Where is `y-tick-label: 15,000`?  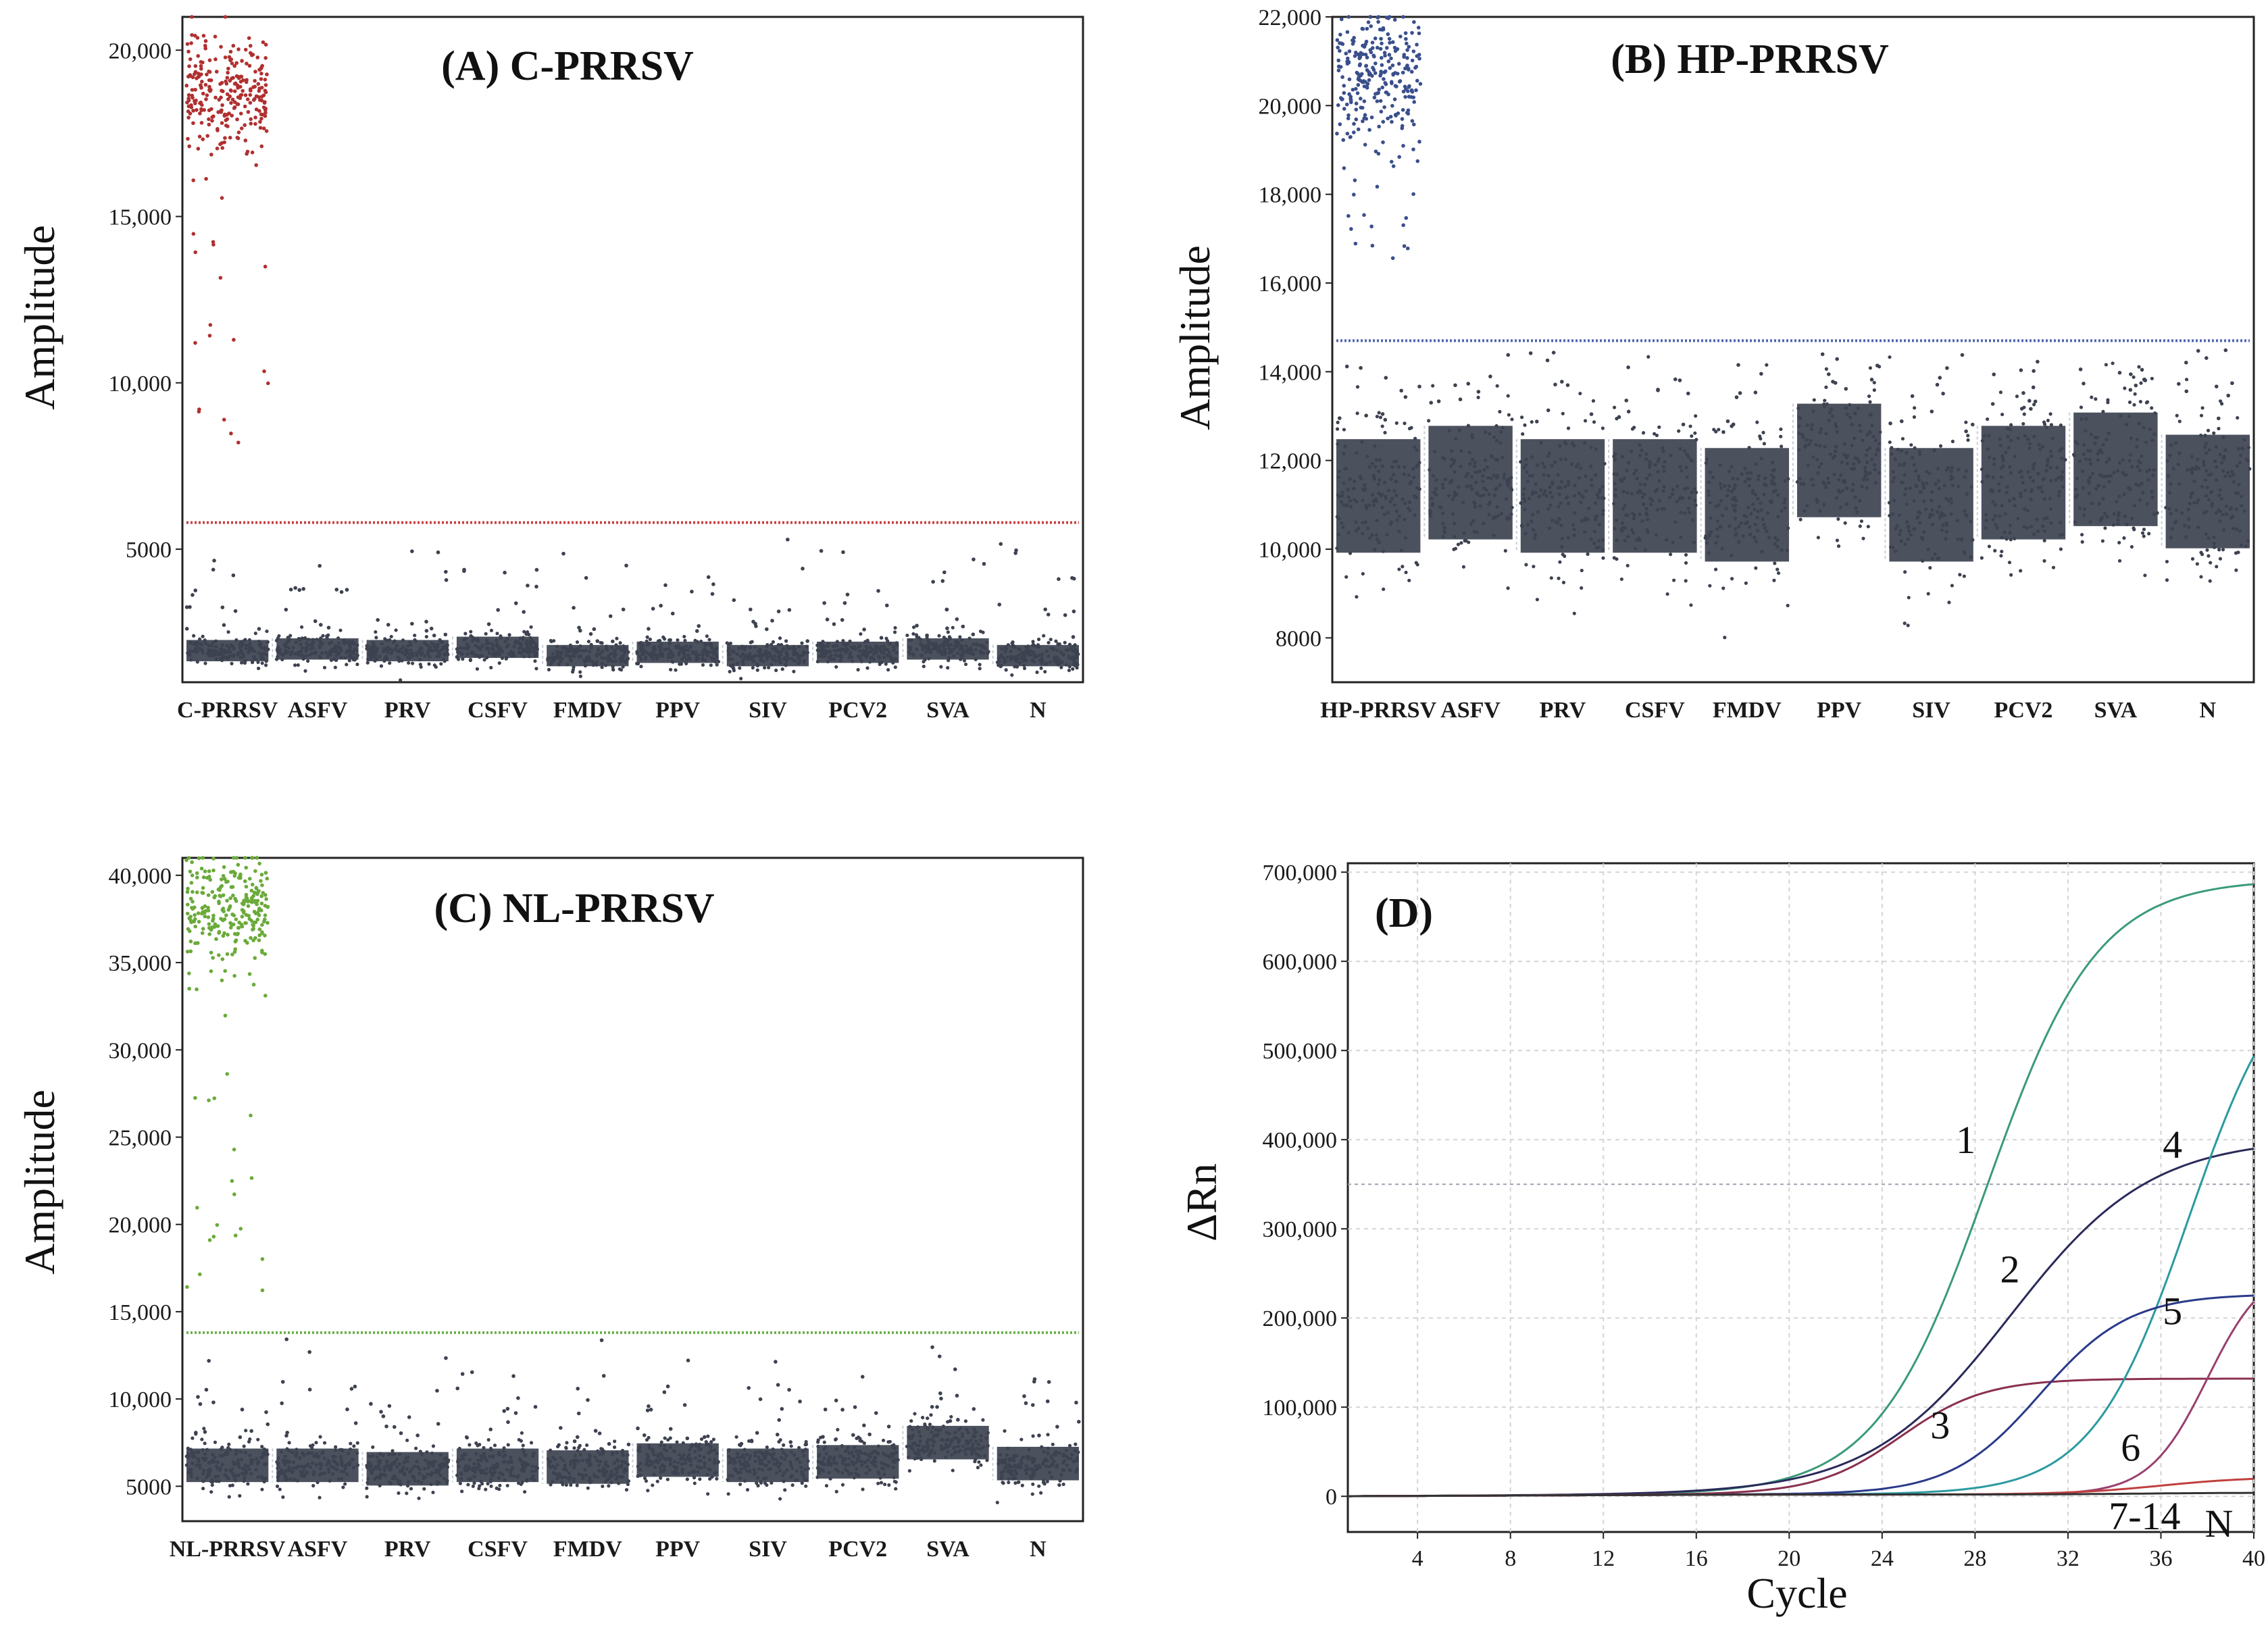
y-tick-label: 15,000 is located at coordinates (140, 217).